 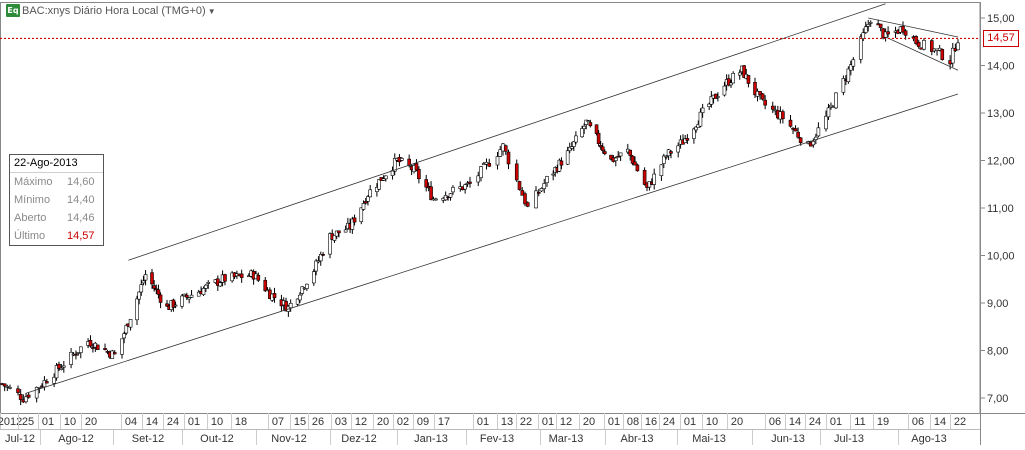 I want to click on trendline-short-lower, so click(x=922, y=53).